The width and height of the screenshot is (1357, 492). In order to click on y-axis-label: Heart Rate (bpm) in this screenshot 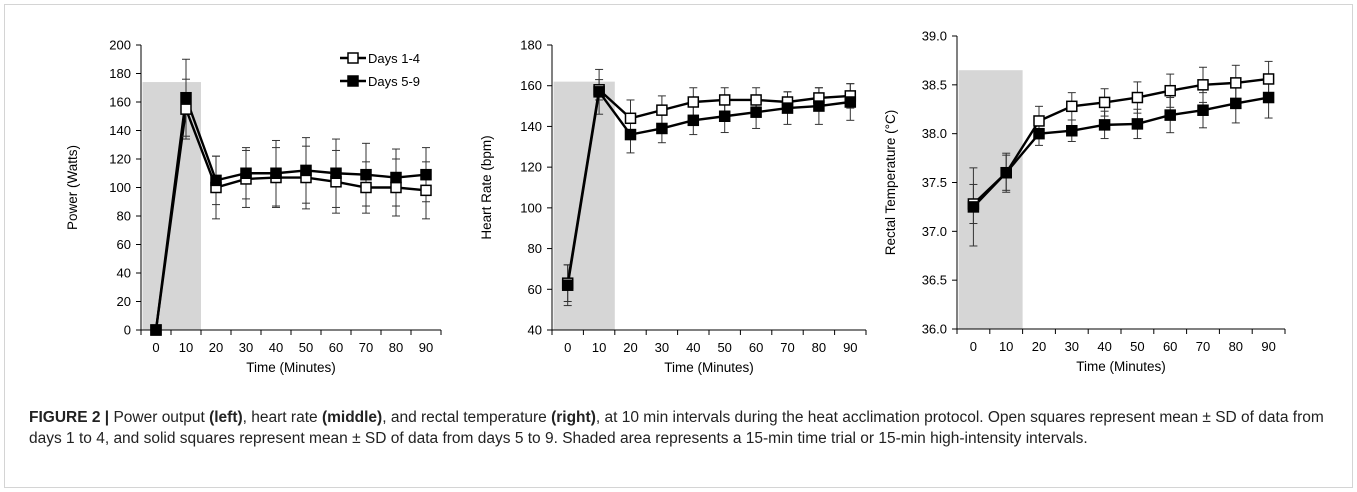, I will do `click(486, 187)`.